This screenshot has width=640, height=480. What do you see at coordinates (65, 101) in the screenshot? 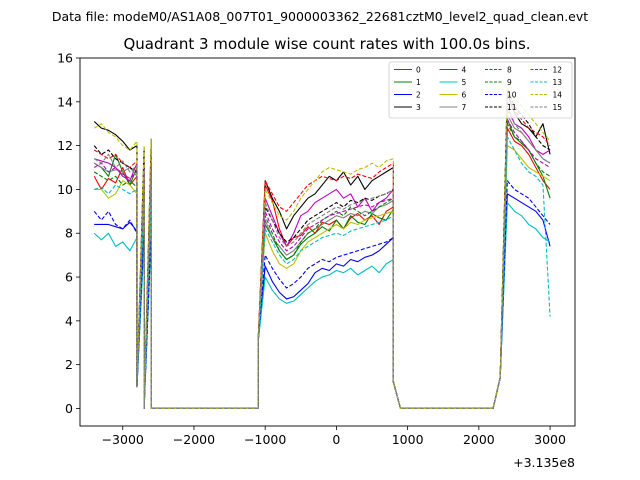
I see `y-tick-label: 14` at bounding box center [65, 101].